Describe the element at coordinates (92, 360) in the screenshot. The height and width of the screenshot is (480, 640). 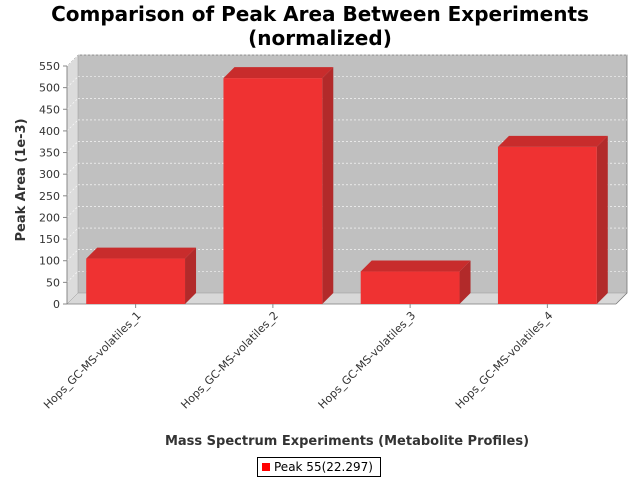
I see `x-tick-label: Hops_GC-MS-volatiles_1` at that location.